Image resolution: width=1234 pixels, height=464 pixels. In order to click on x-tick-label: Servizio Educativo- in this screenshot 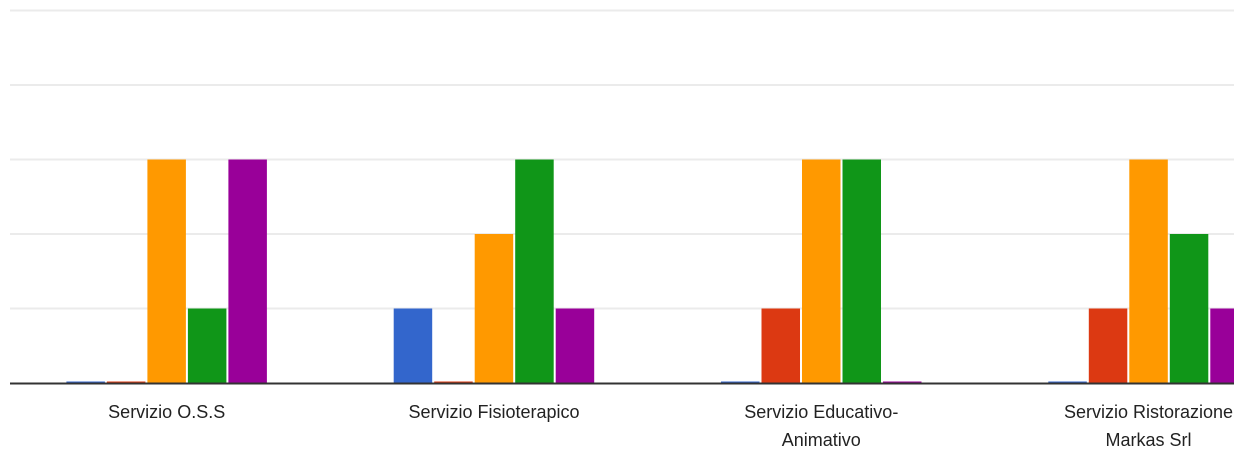, I will do `click(821, 412)`.